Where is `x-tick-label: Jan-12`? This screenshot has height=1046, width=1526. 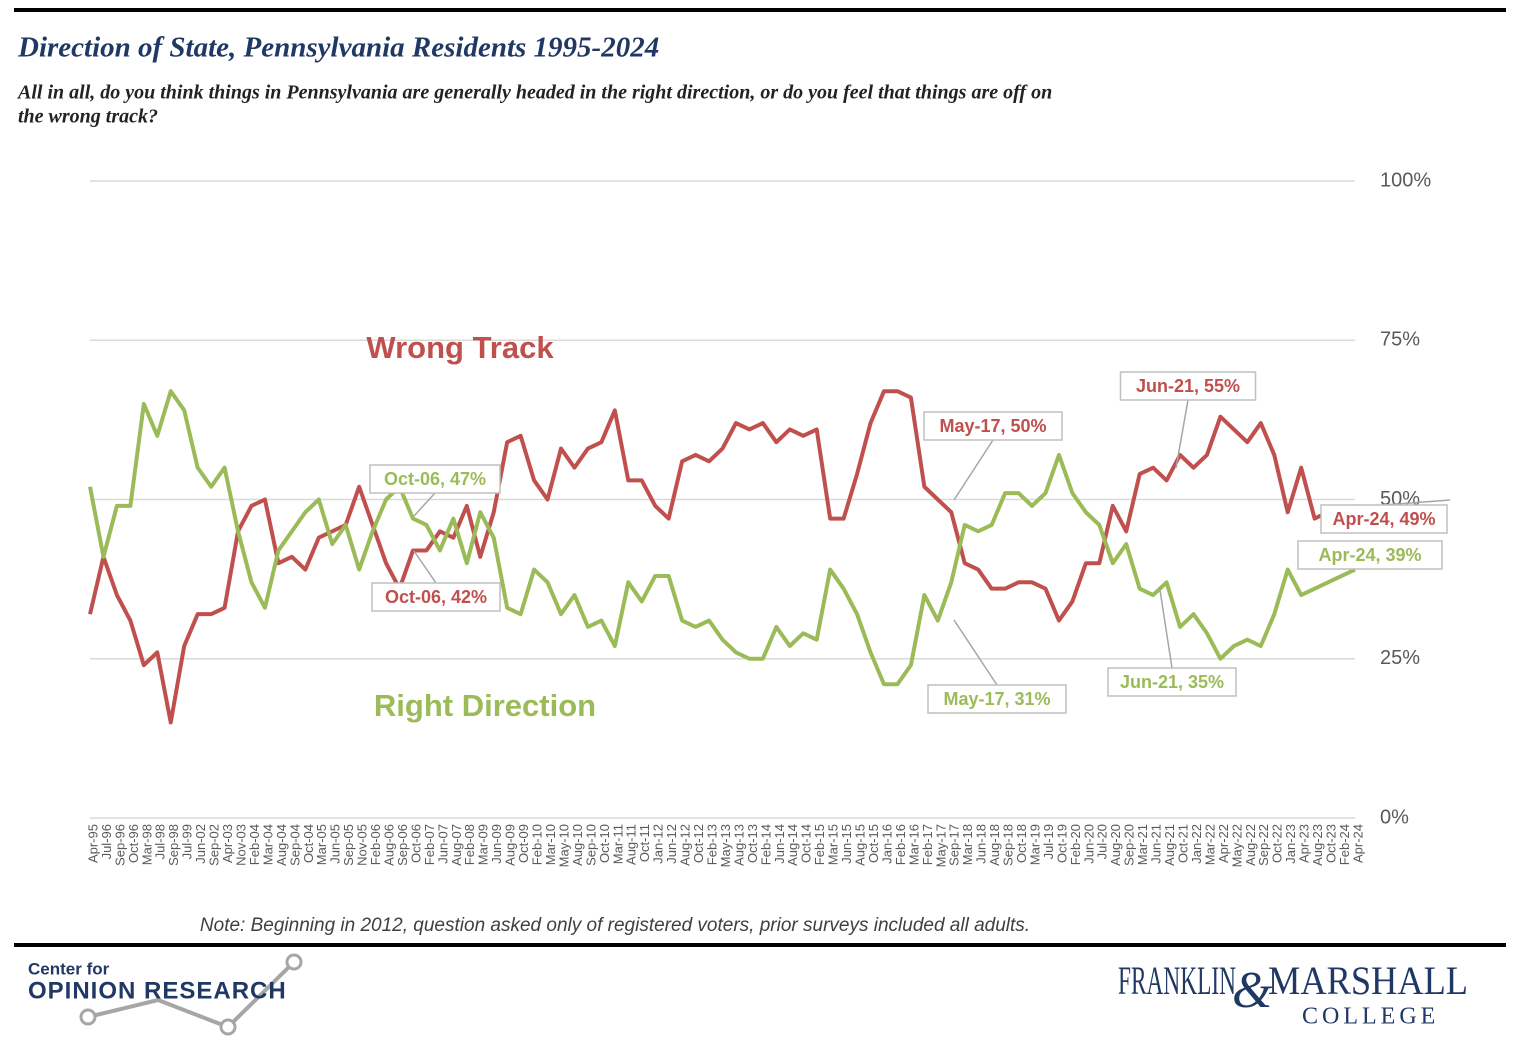 x-tick-label: Jan-12 is located at coordinates (658, 844).